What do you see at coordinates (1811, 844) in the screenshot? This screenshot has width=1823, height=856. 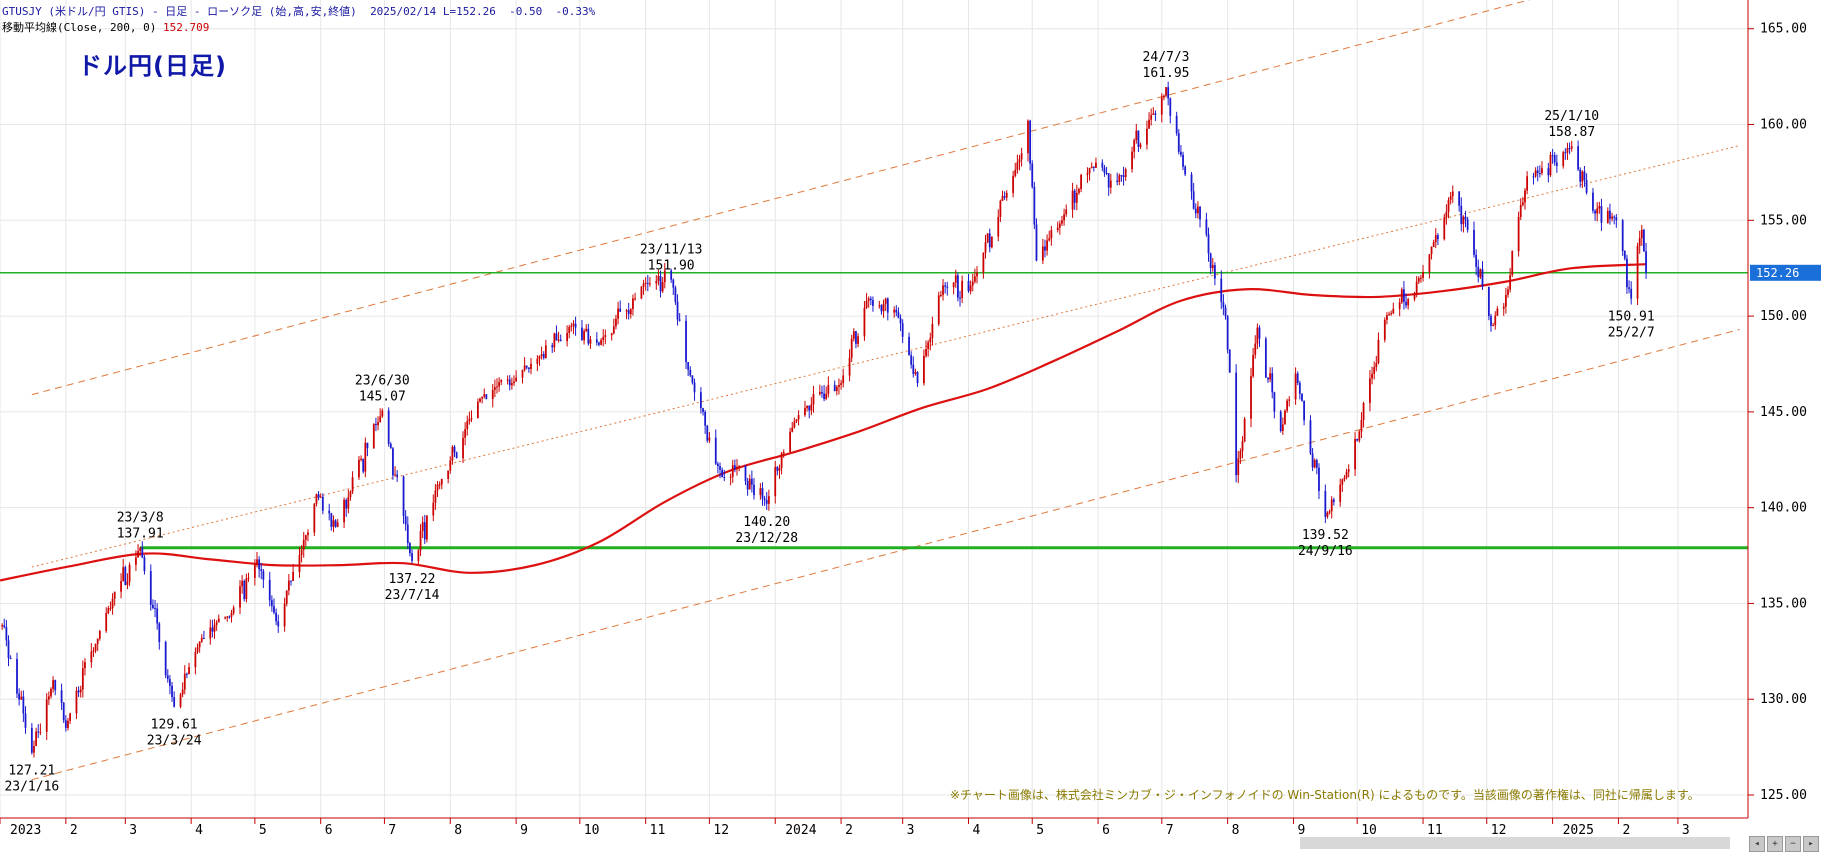 I see `scroll-right-icon: ▸` at bounding box center [1811, 844].